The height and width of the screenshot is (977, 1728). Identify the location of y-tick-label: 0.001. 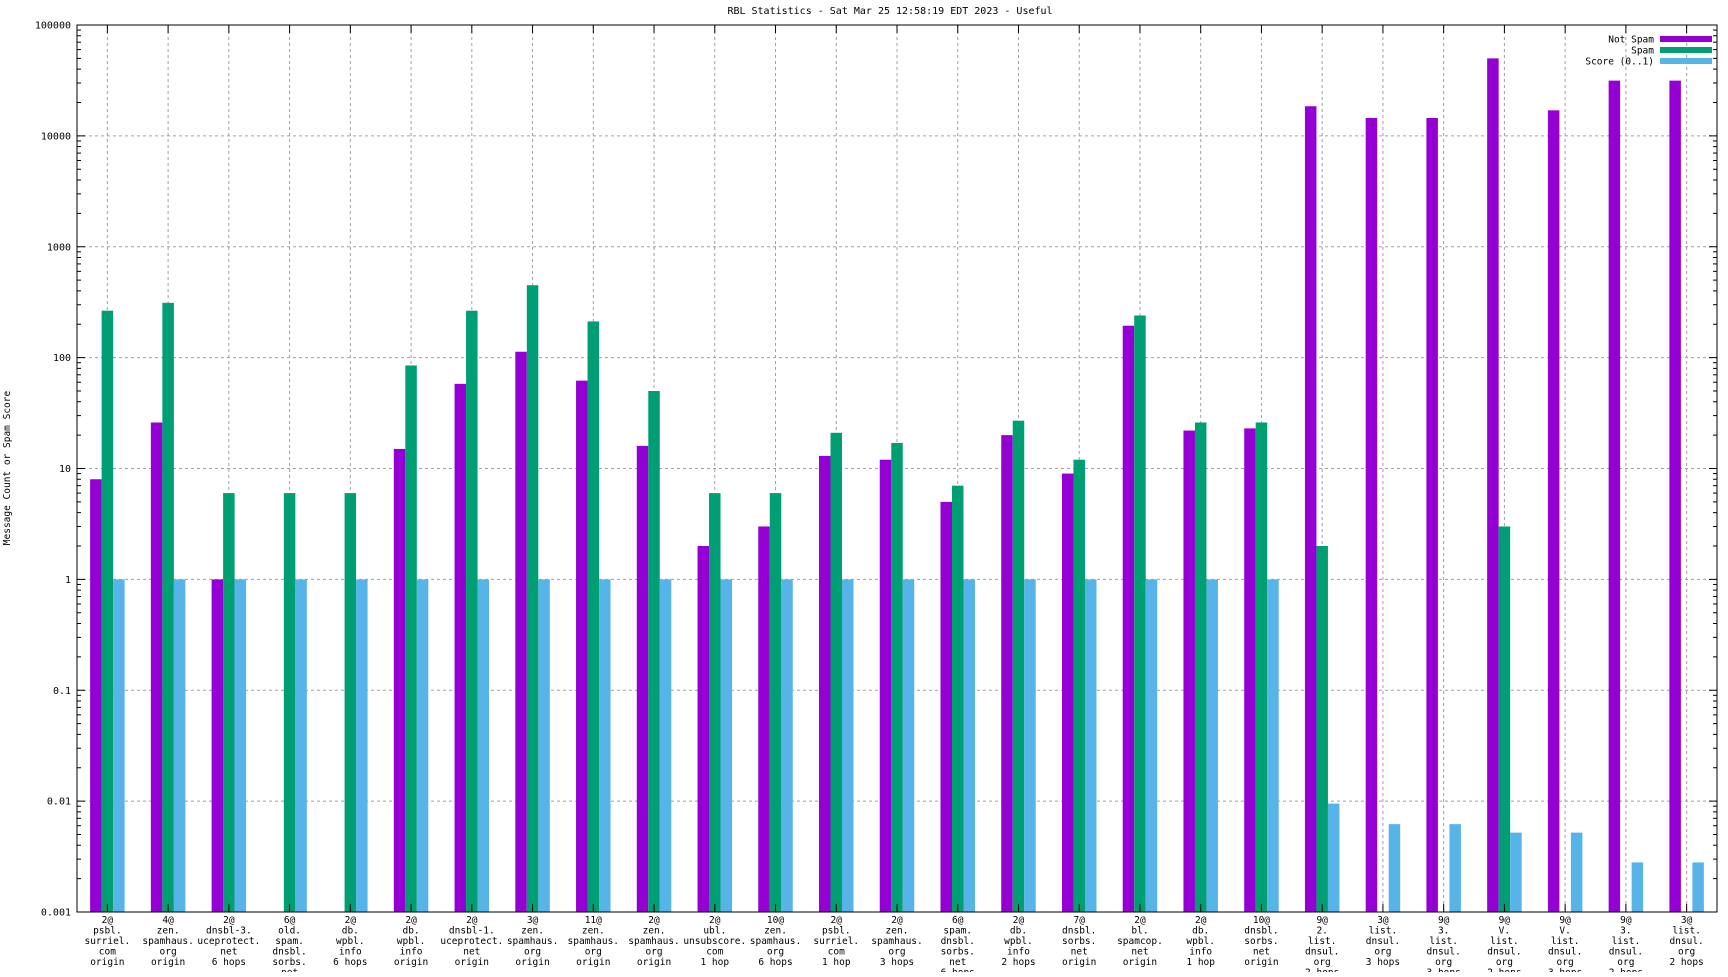
(56, 913).